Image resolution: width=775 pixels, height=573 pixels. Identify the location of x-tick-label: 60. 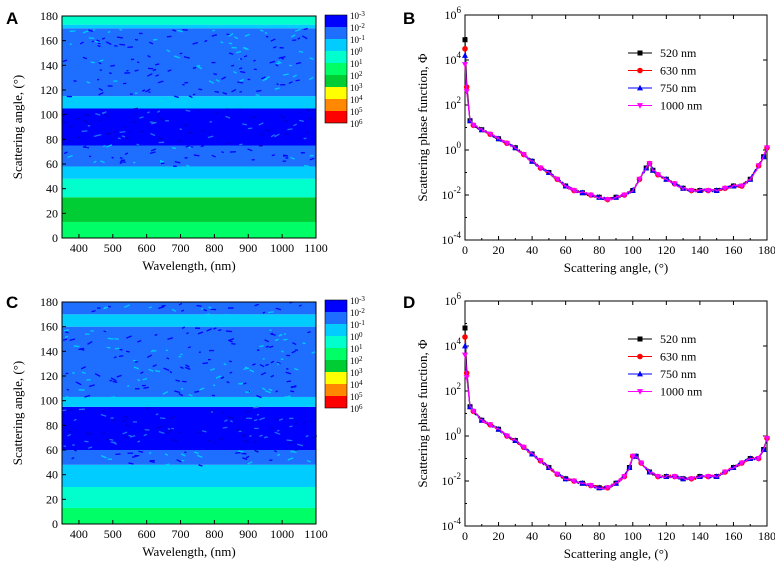
(566, 250).